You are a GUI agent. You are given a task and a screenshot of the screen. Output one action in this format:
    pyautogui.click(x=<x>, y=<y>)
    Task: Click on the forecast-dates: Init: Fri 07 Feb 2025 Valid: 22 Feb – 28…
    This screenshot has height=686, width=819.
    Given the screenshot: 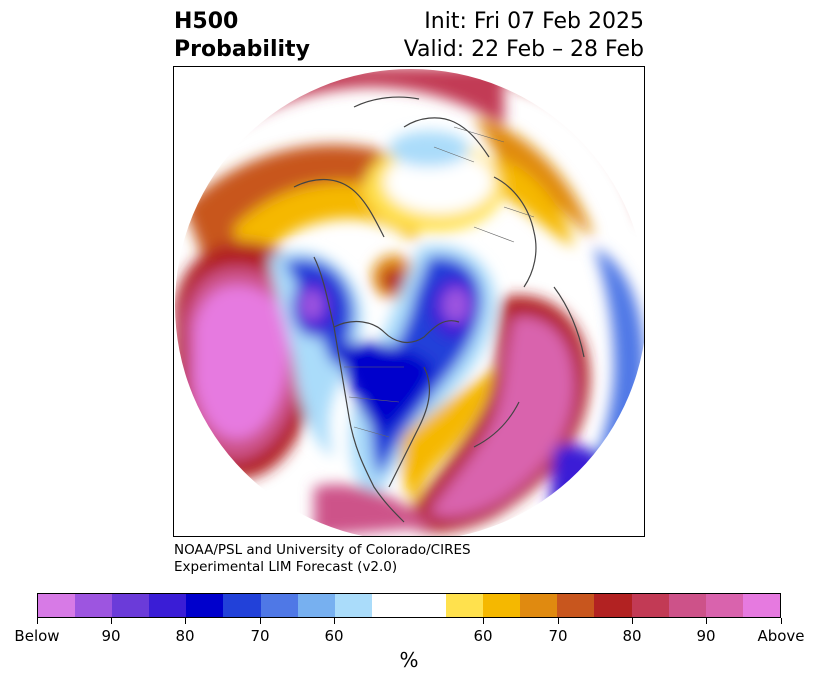 What is the action you would take?
    pyautogui.click(x=524, y=36)
    